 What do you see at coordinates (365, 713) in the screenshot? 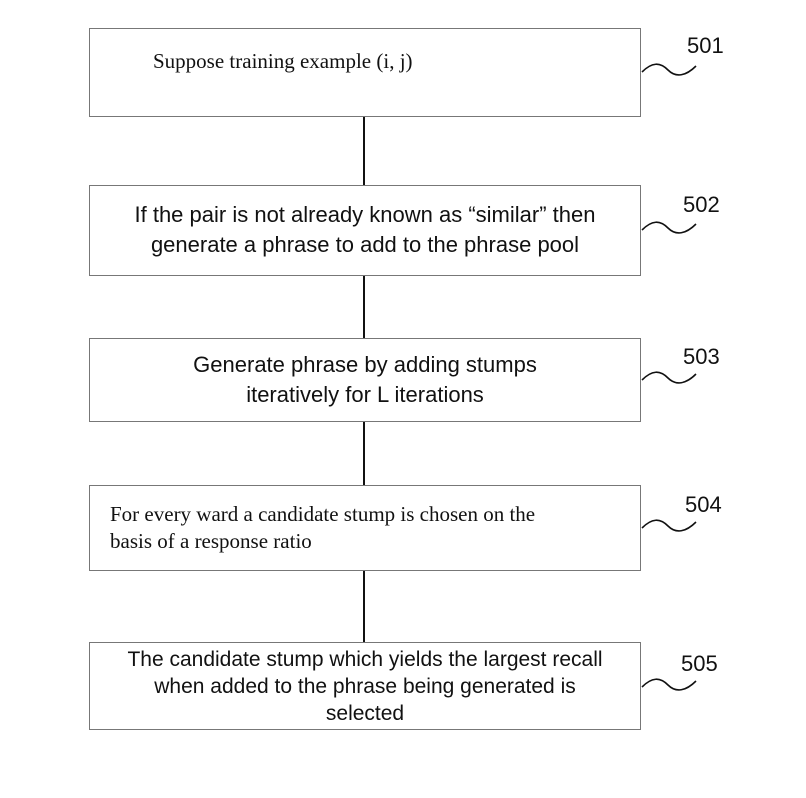
I see `step-505-line-3: selected` at bounding box center [365, 713].